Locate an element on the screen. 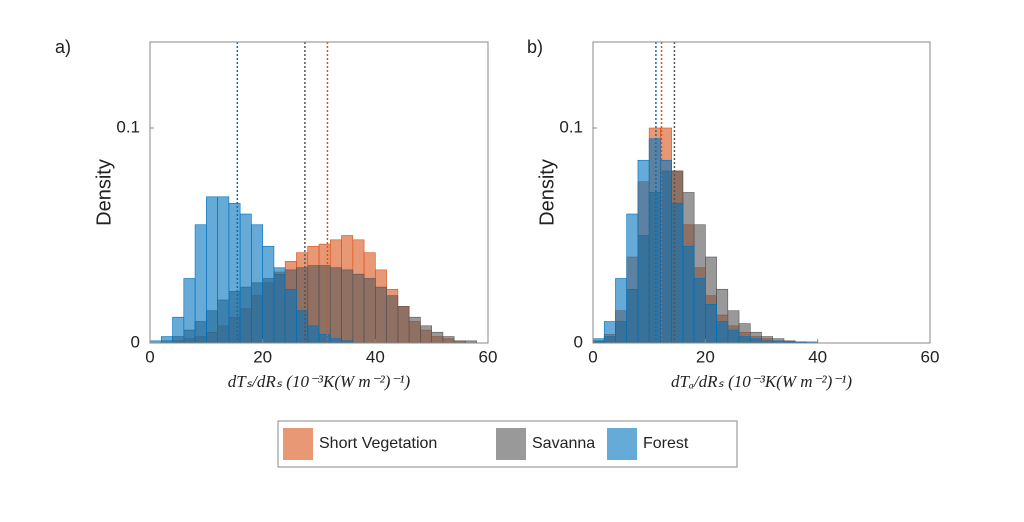 This screenshot has width=1024, height=522. x-axis-label: dTₐ/dRₛ (10⁻³K(W m⁻²)⁻¹) is located at coordinates (761, 381).